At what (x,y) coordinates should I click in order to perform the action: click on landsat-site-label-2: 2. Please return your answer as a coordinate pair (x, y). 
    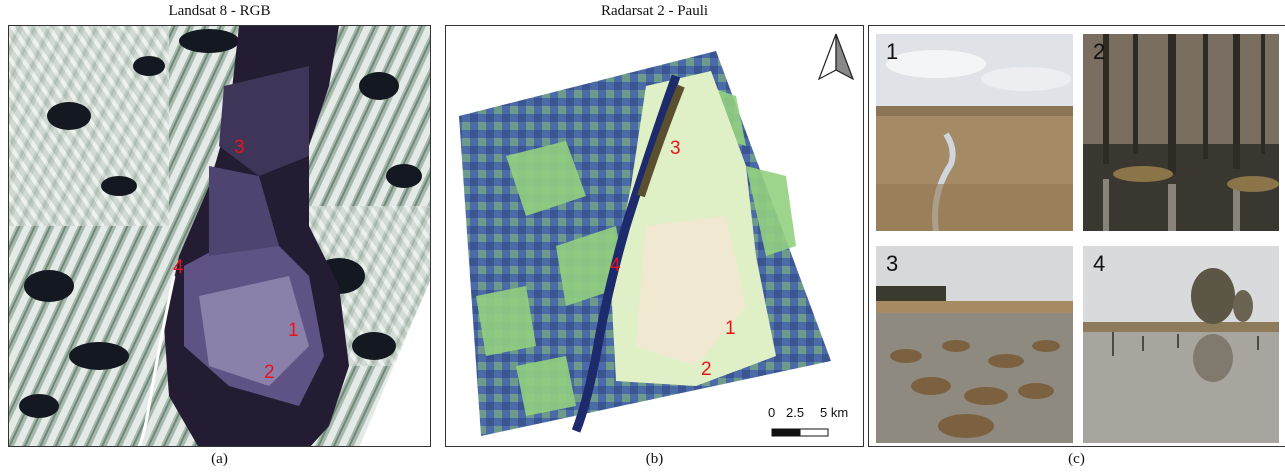
    Looking at the image, I should click on (269, 372).